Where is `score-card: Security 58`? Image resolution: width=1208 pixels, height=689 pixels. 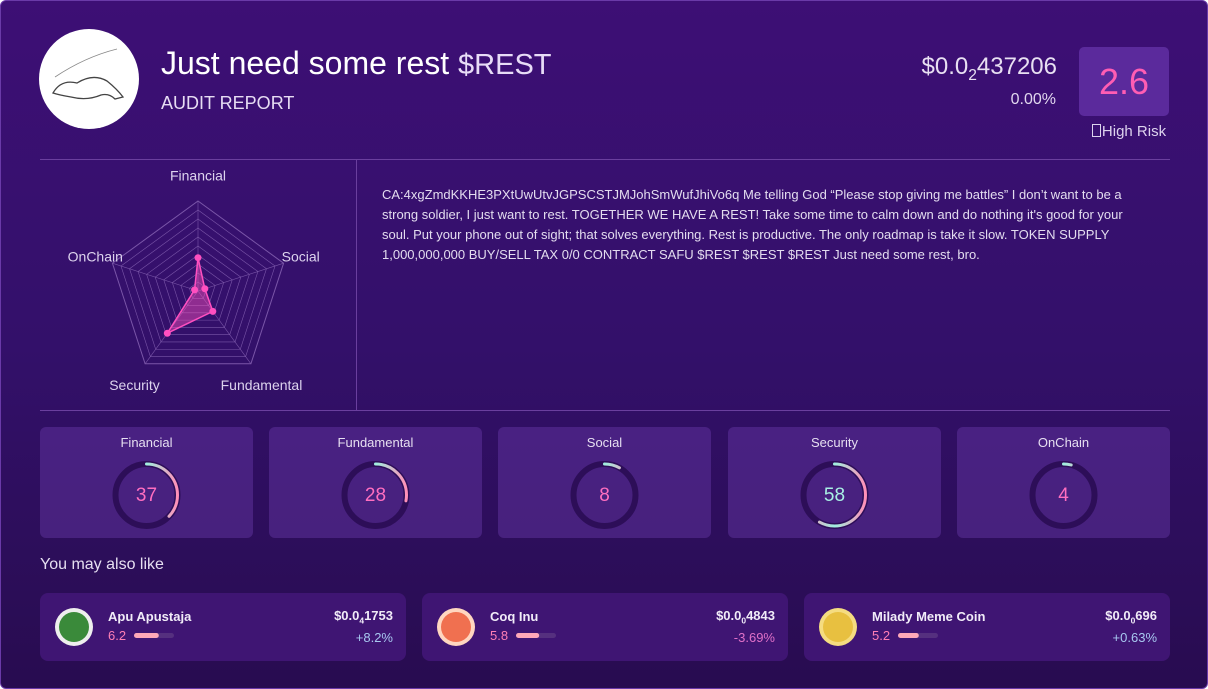
score-card: Security 58 is located at coordinates (834, 482).